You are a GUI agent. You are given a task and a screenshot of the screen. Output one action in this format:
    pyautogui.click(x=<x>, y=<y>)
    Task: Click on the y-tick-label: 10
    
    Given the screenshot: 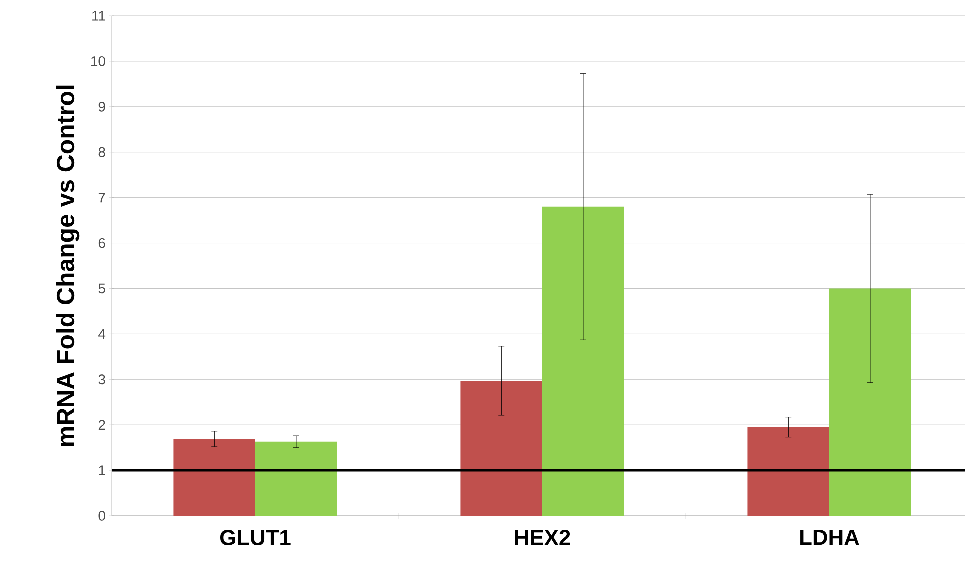 What is the action you would take?
    pyautogui.click(x=99, y=61)
    